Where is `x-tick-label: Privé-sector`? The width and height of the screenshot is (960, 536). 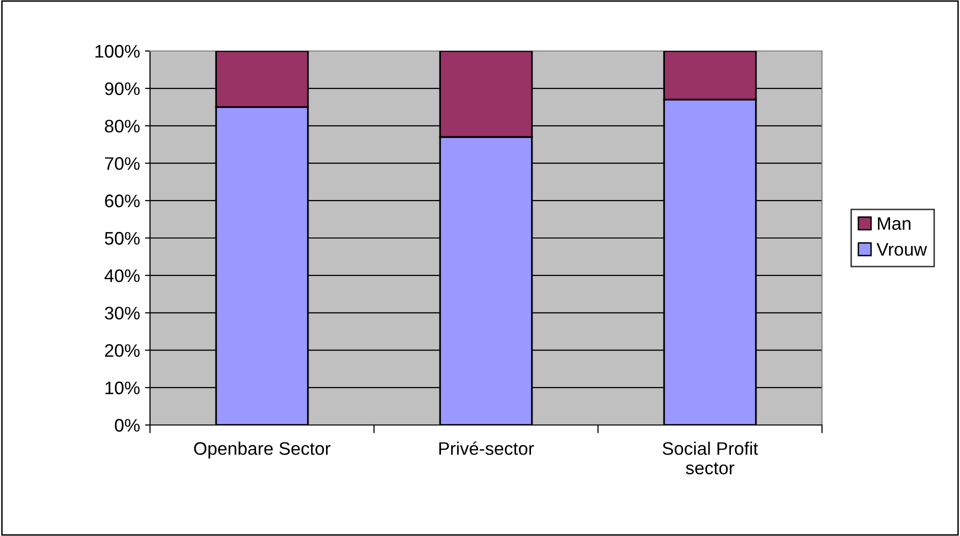
x-tick-label: Privé-sector is located at coordinates (486, 448).